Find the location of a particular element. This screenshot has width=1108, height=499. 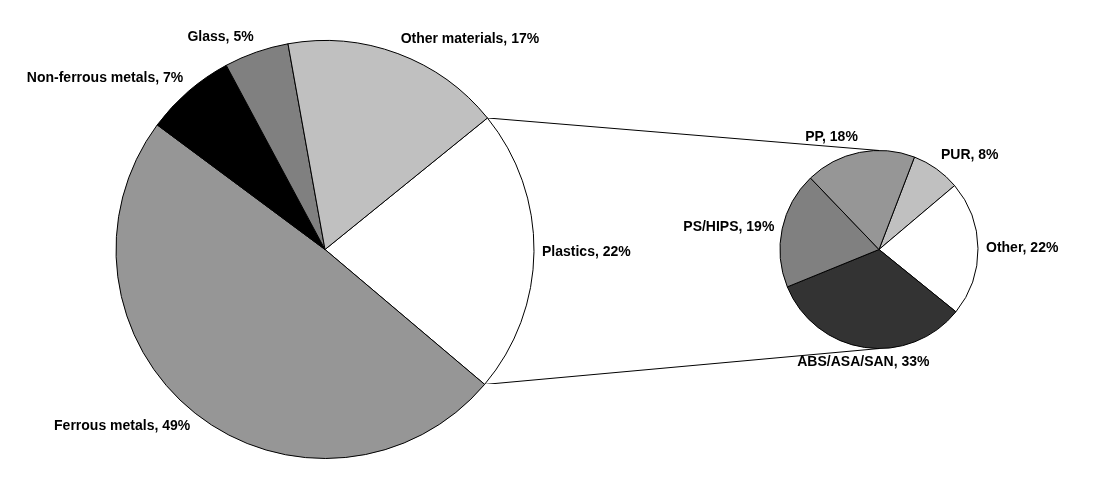

slice-label: PUR, 8% is located at coordinates (970, 154).